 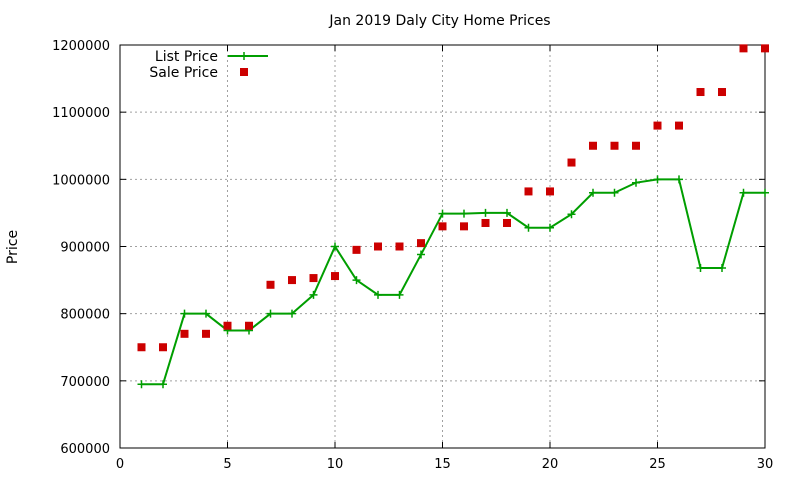 I want to click on y-tick-label: 1200000, so click(x=81, y=46).